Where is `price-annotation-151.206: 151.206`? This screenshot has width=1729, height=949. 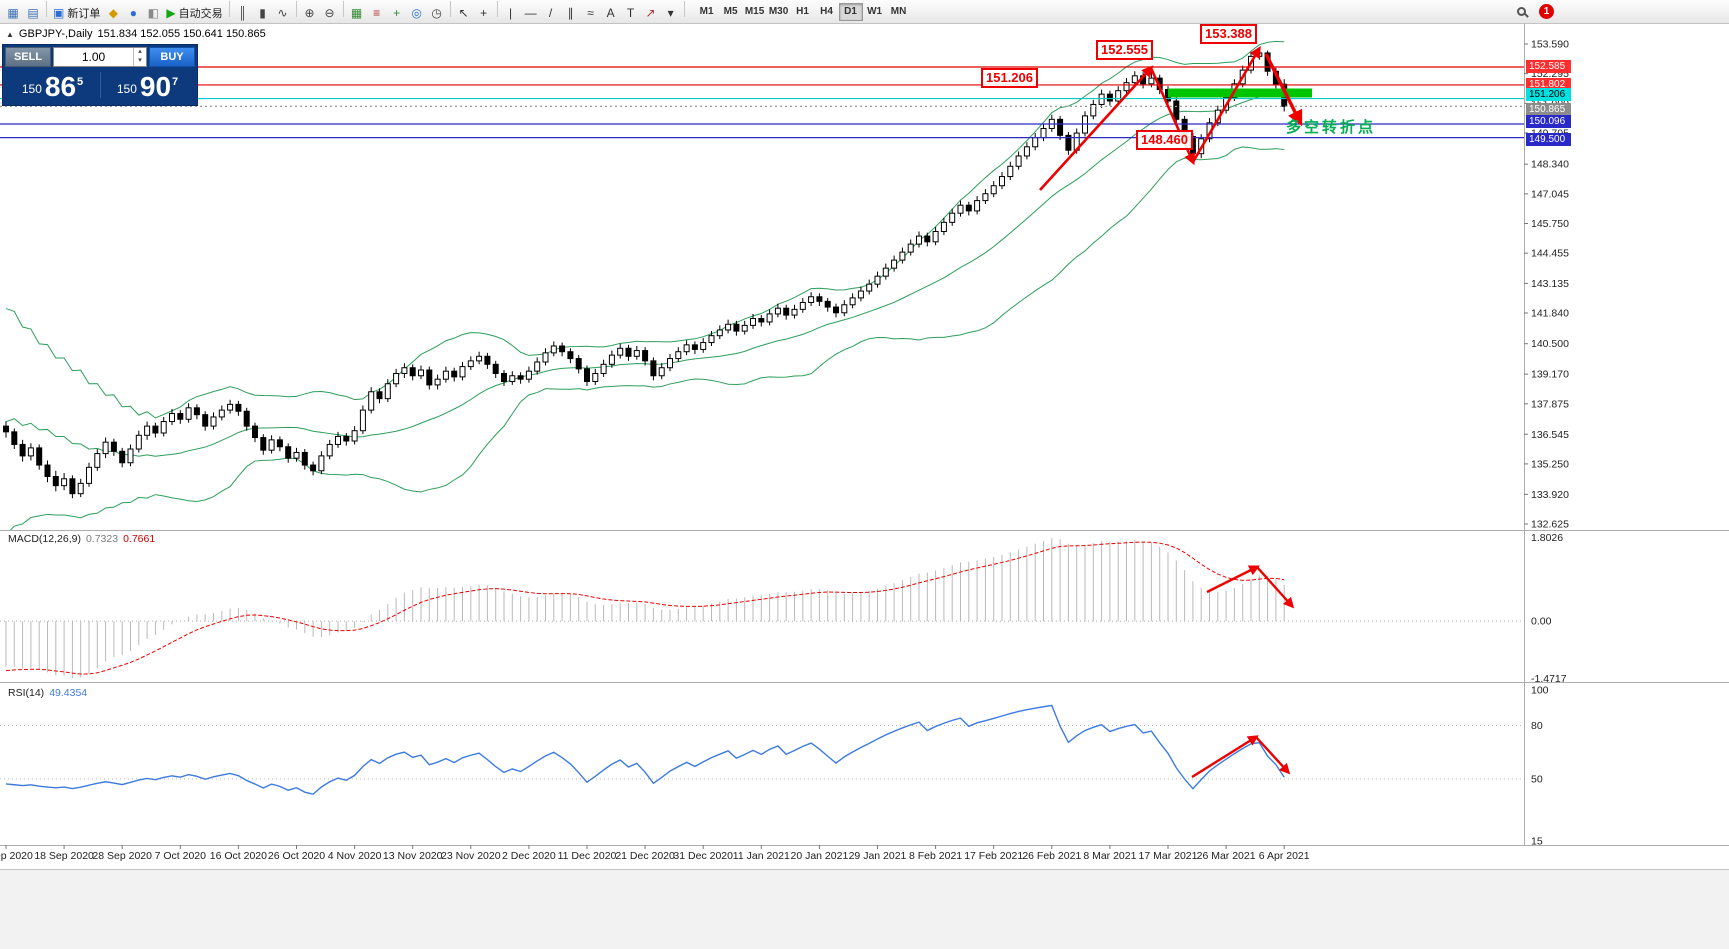 price-annotation-151.206: 151.206 is located at coordinates (1009, 78).